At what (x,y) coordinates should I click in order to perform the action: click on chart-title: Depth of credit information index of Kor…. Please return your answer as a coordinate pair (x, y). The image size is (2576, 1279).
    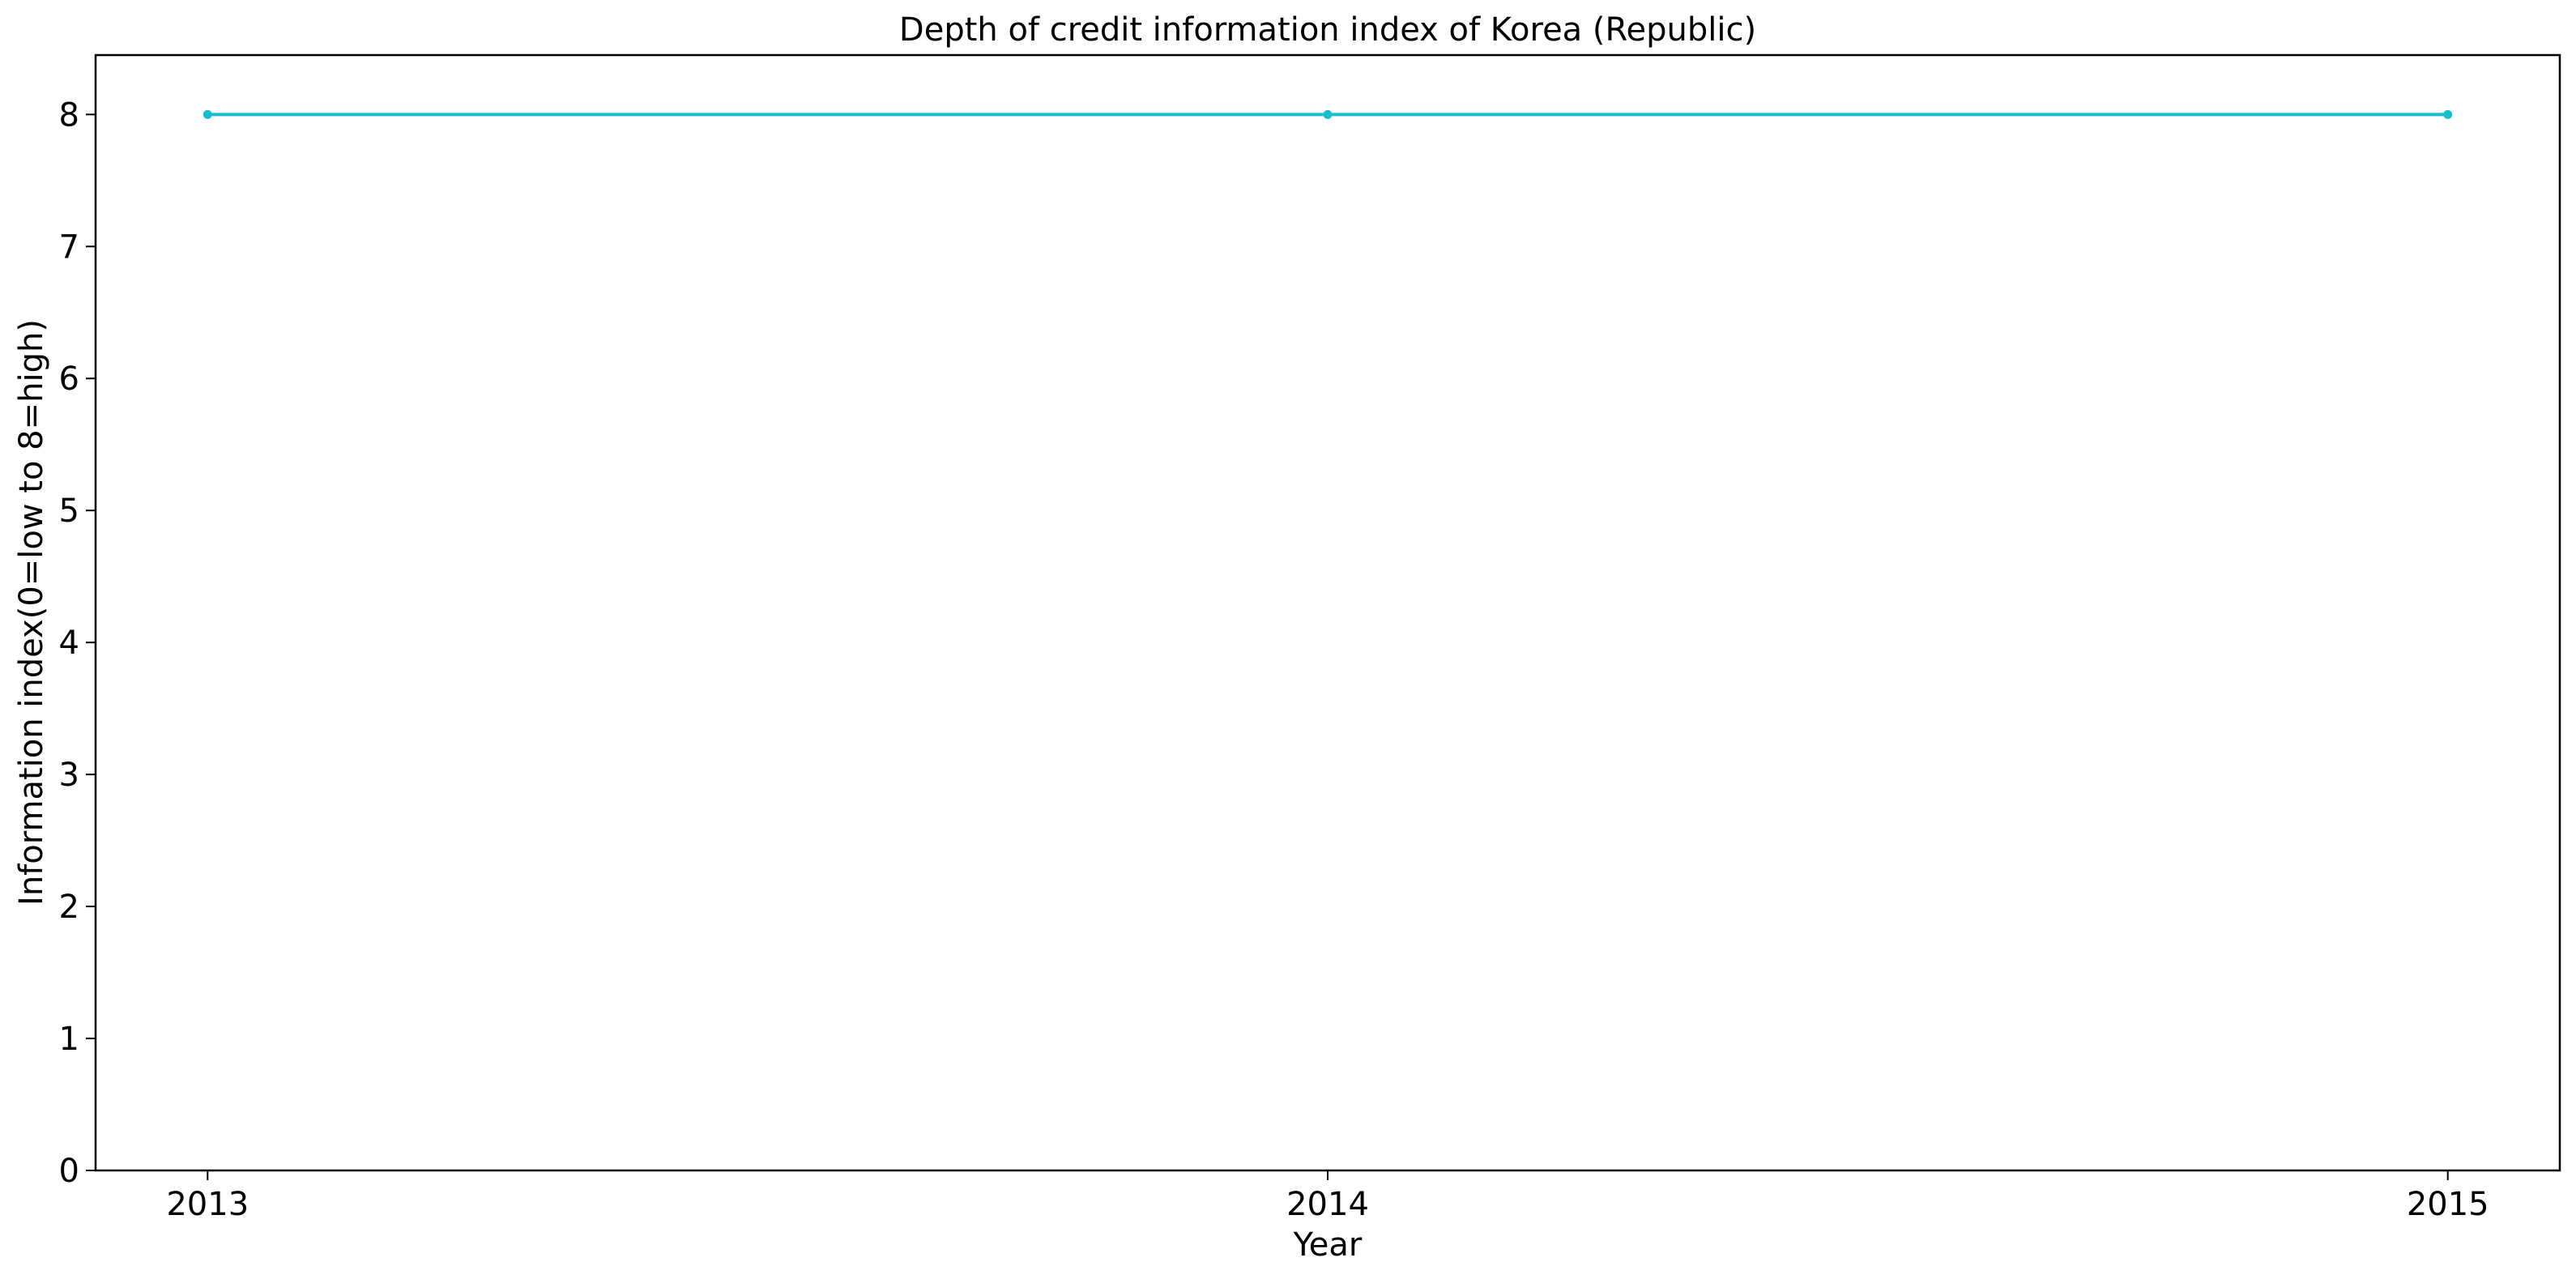
    Looking at the image, I should click on (1327, 30).